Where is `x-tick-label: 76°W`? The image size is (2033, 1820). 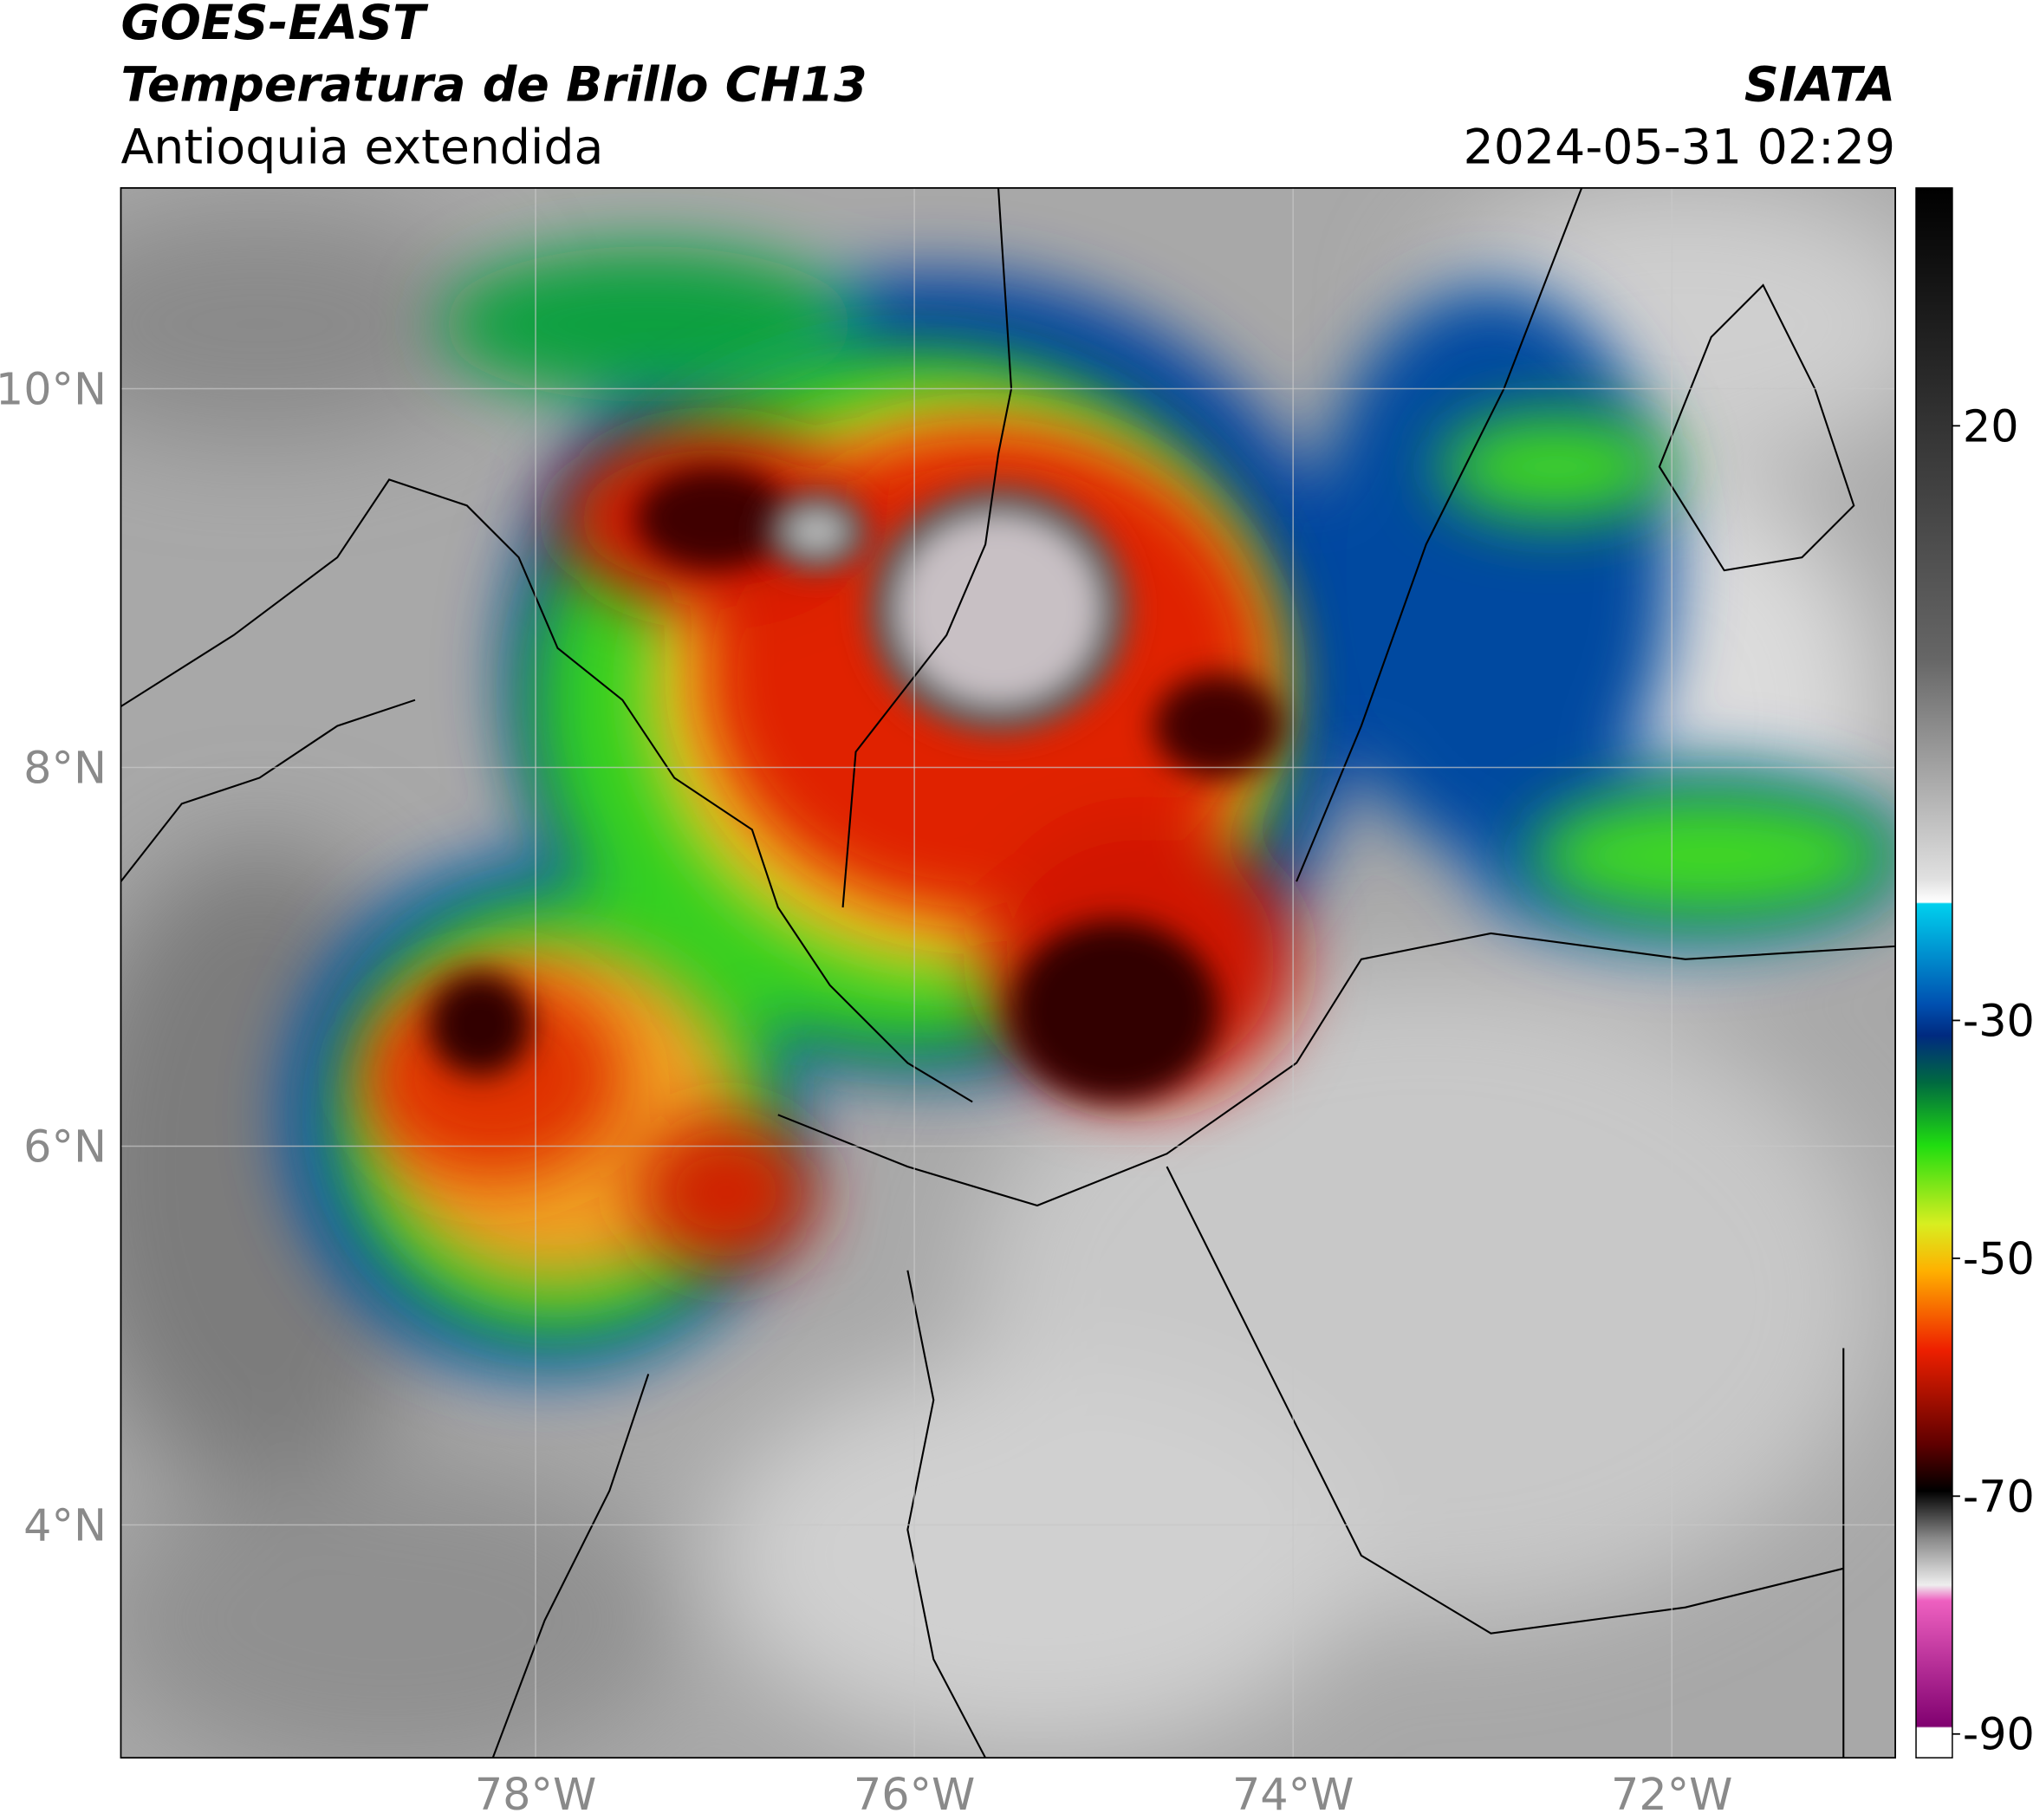 x-tick-label: 76°W is located at coordinates (914, 1794).